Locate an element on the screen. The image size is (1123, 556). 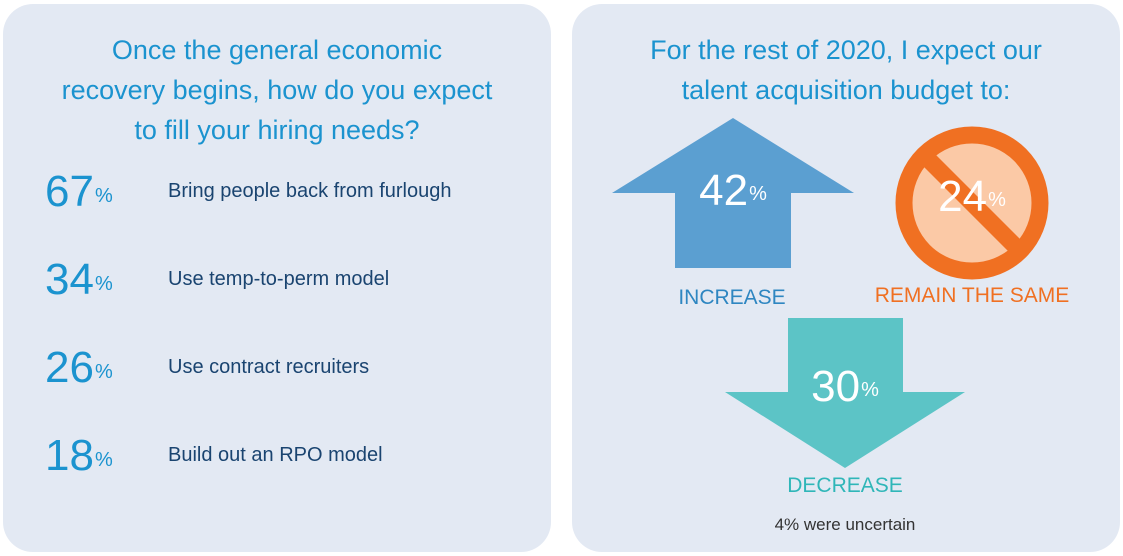
no-change-icon is located at coordinates (972, 203).